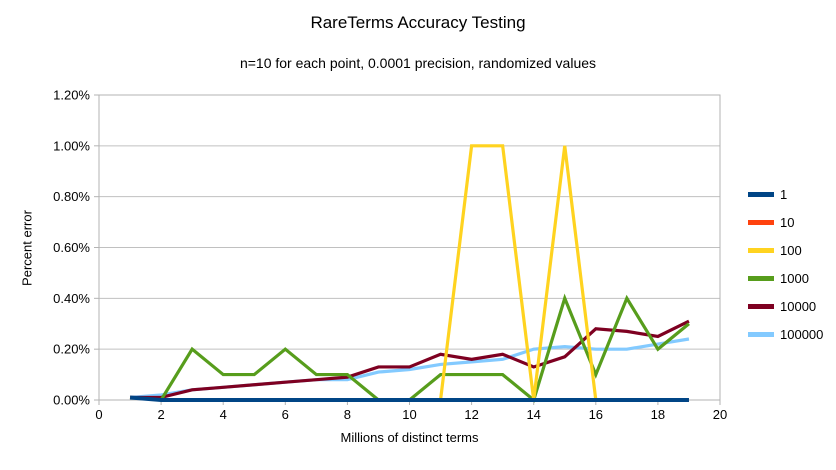  I want to click on legend-label: 10, so click(787, 222).